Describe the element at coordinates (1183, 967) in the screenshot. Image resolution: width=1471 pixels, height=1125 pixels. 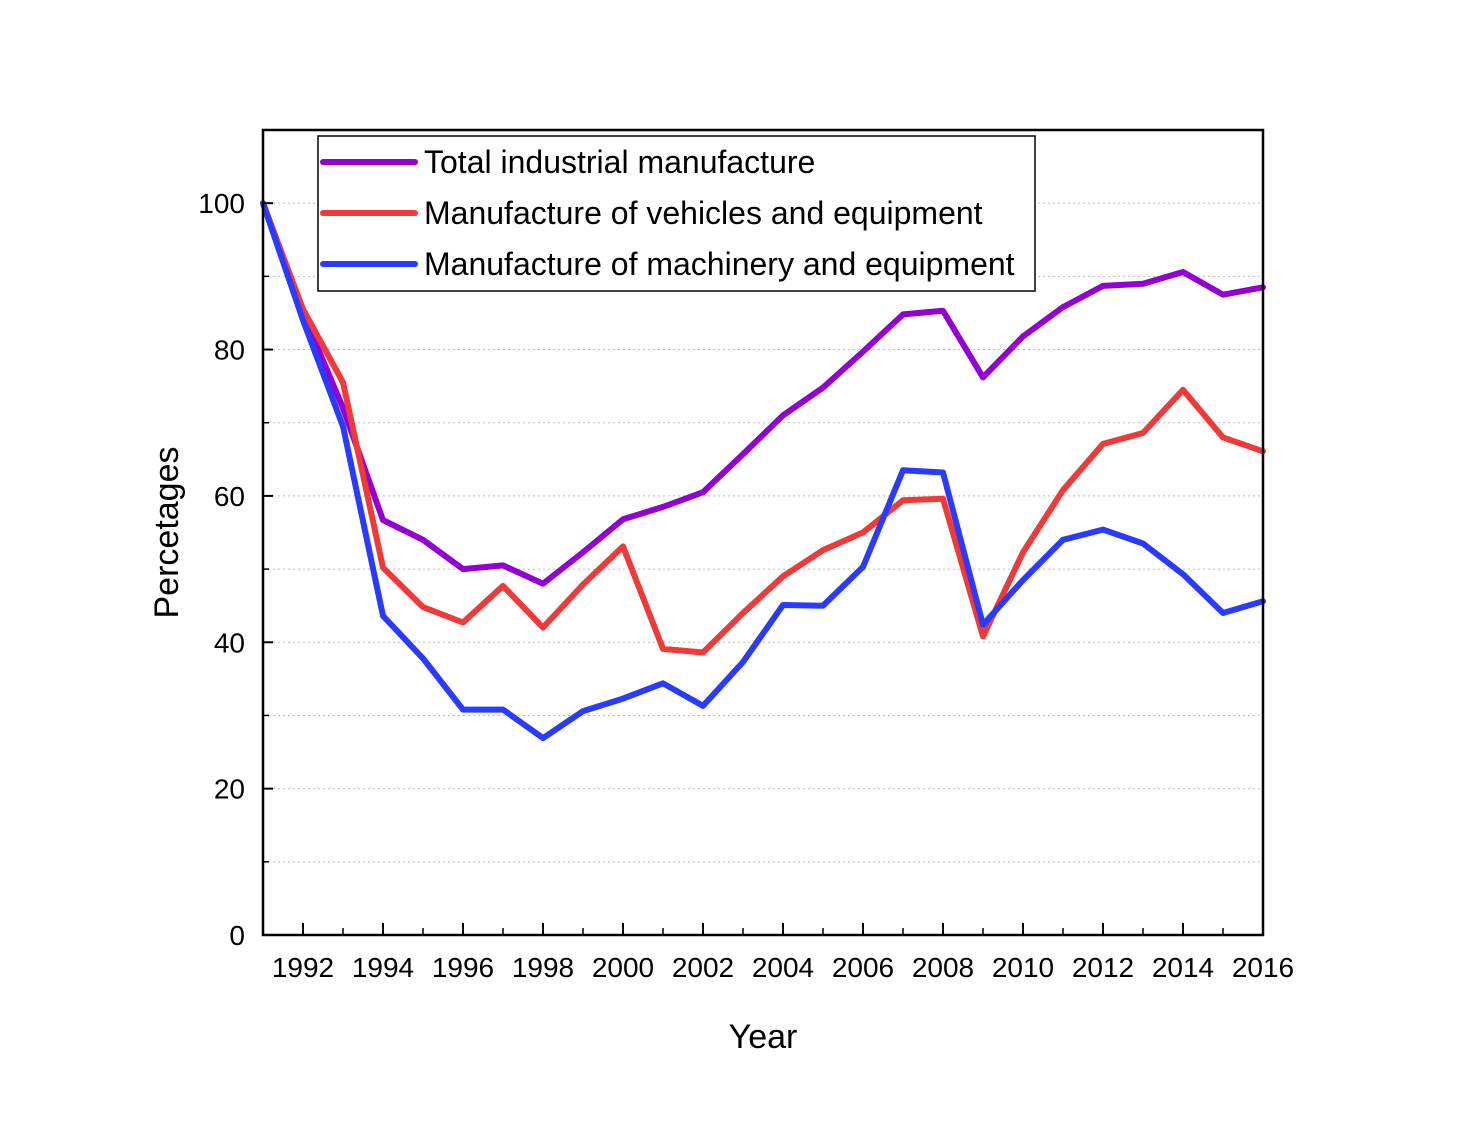
I see `x-tick-label-2014: 2014` at that location.